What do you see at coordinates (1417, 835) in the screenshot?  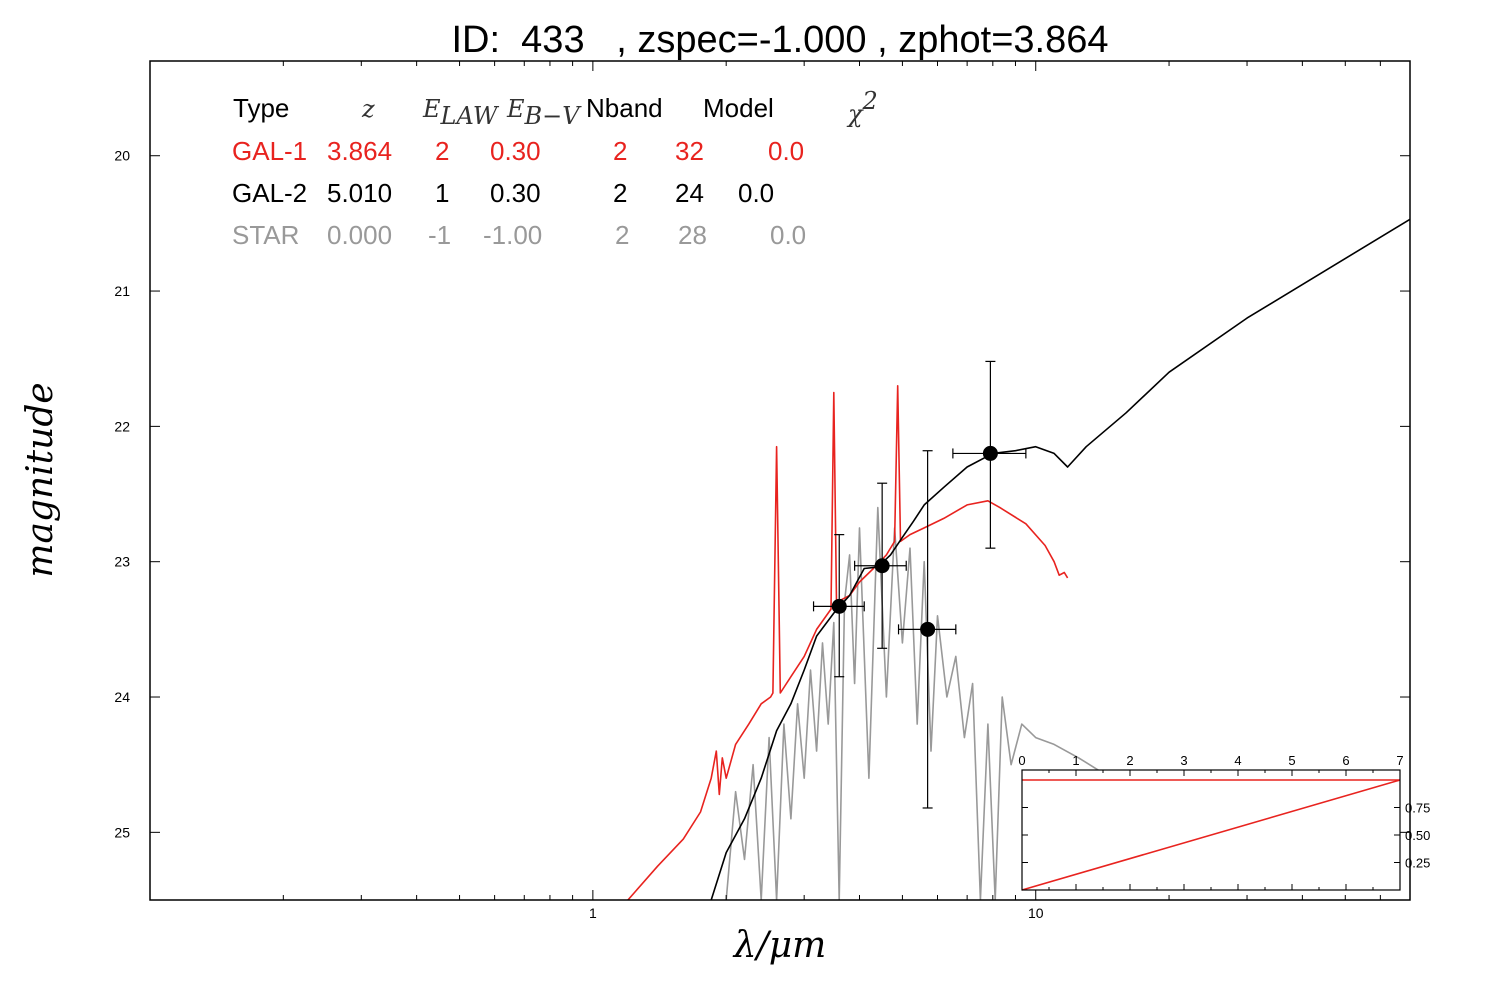 I see `inset-y-tick-label: 0.50` at bounding box center [1417, 835].